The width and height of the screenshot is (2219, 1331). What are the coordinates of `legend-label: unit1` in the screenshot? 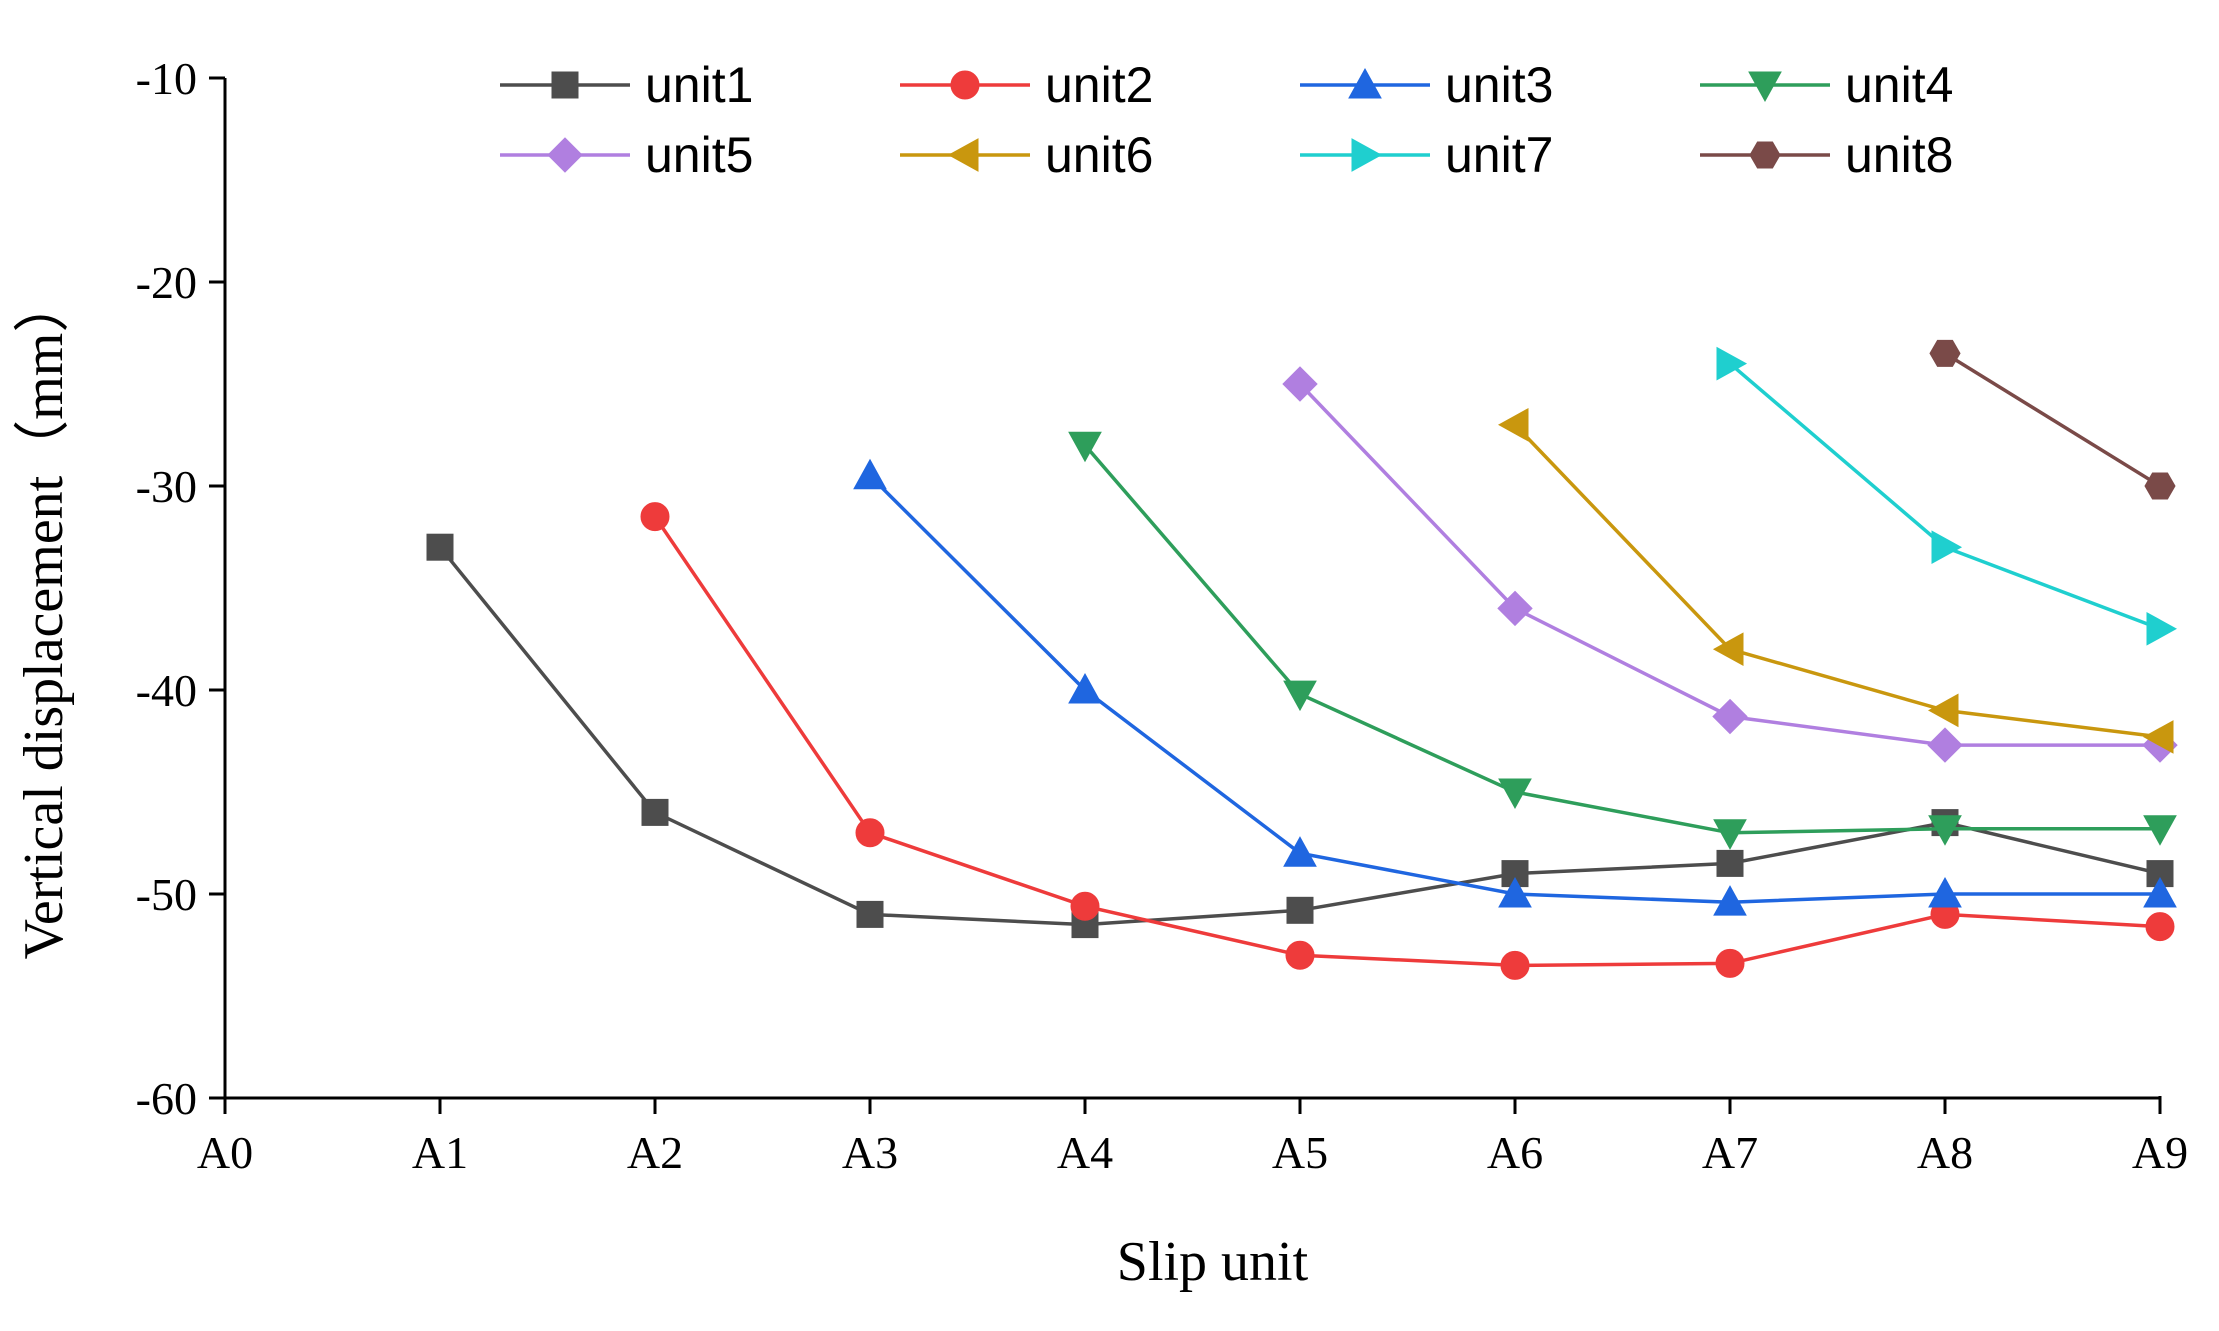 It's located at (699, 85).